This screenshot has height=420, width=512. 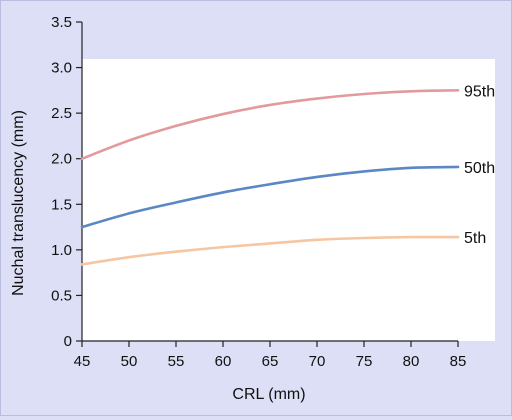 What do you see at coordinates (458, 361) in the screenshot?
I see `x-tick-label: 85` at bounding box center [458, 361].